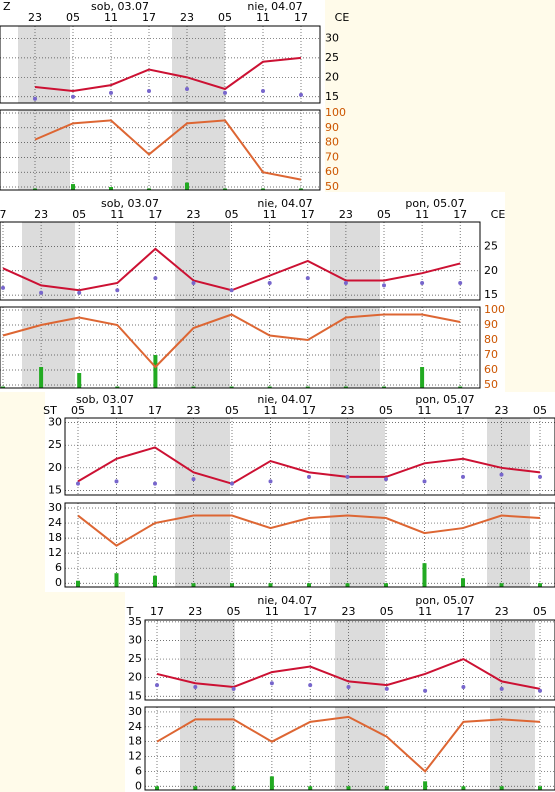 The height and width of the screenshot is (792, 555). What do you see at coordinates (332, 127) in the screenshot?
I see `lower-tick-label: 90` at bounding box center [332, 127].